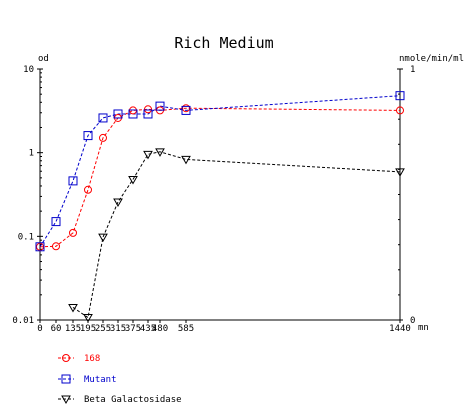  What do you see at coordinates (148, 329) in the screenshot?
I see `x-tick-label: 435` at bounding box center [148, 329].